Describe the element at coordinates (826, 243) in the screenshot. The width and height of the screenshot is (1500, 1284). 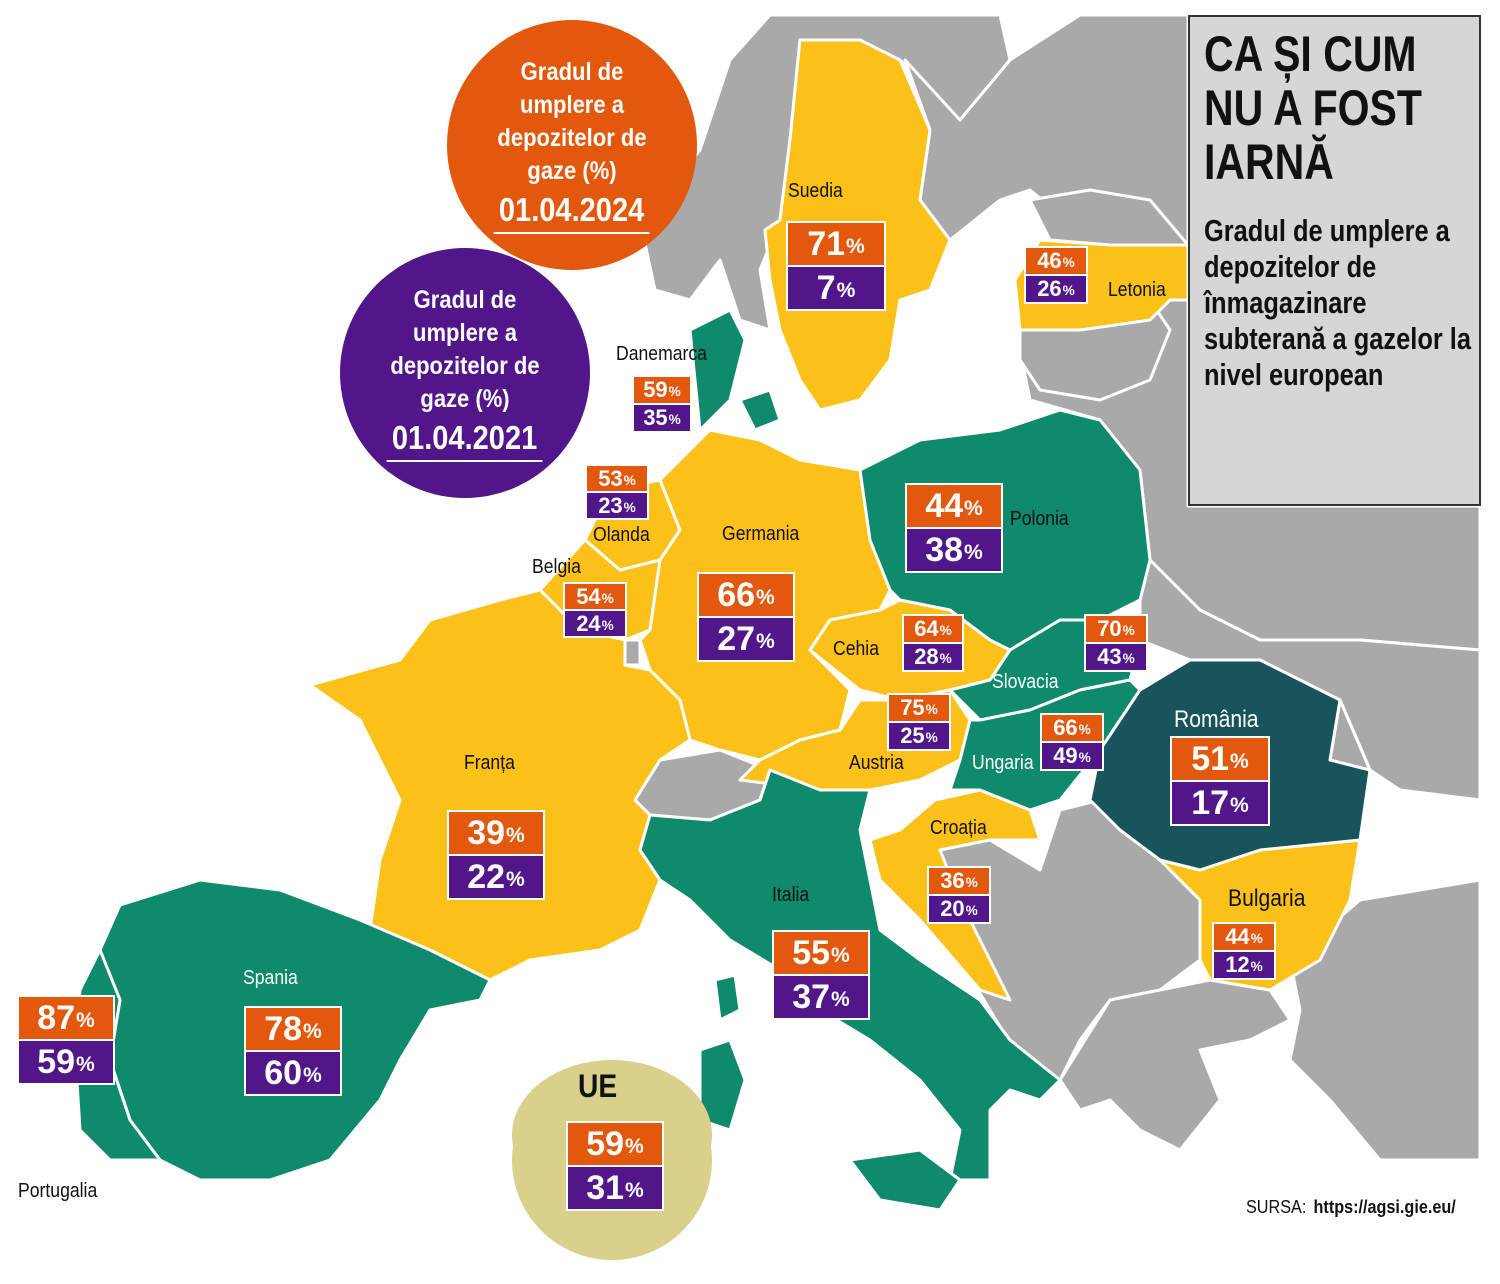
I see `value-2024-suedia-number: 71` at that location.